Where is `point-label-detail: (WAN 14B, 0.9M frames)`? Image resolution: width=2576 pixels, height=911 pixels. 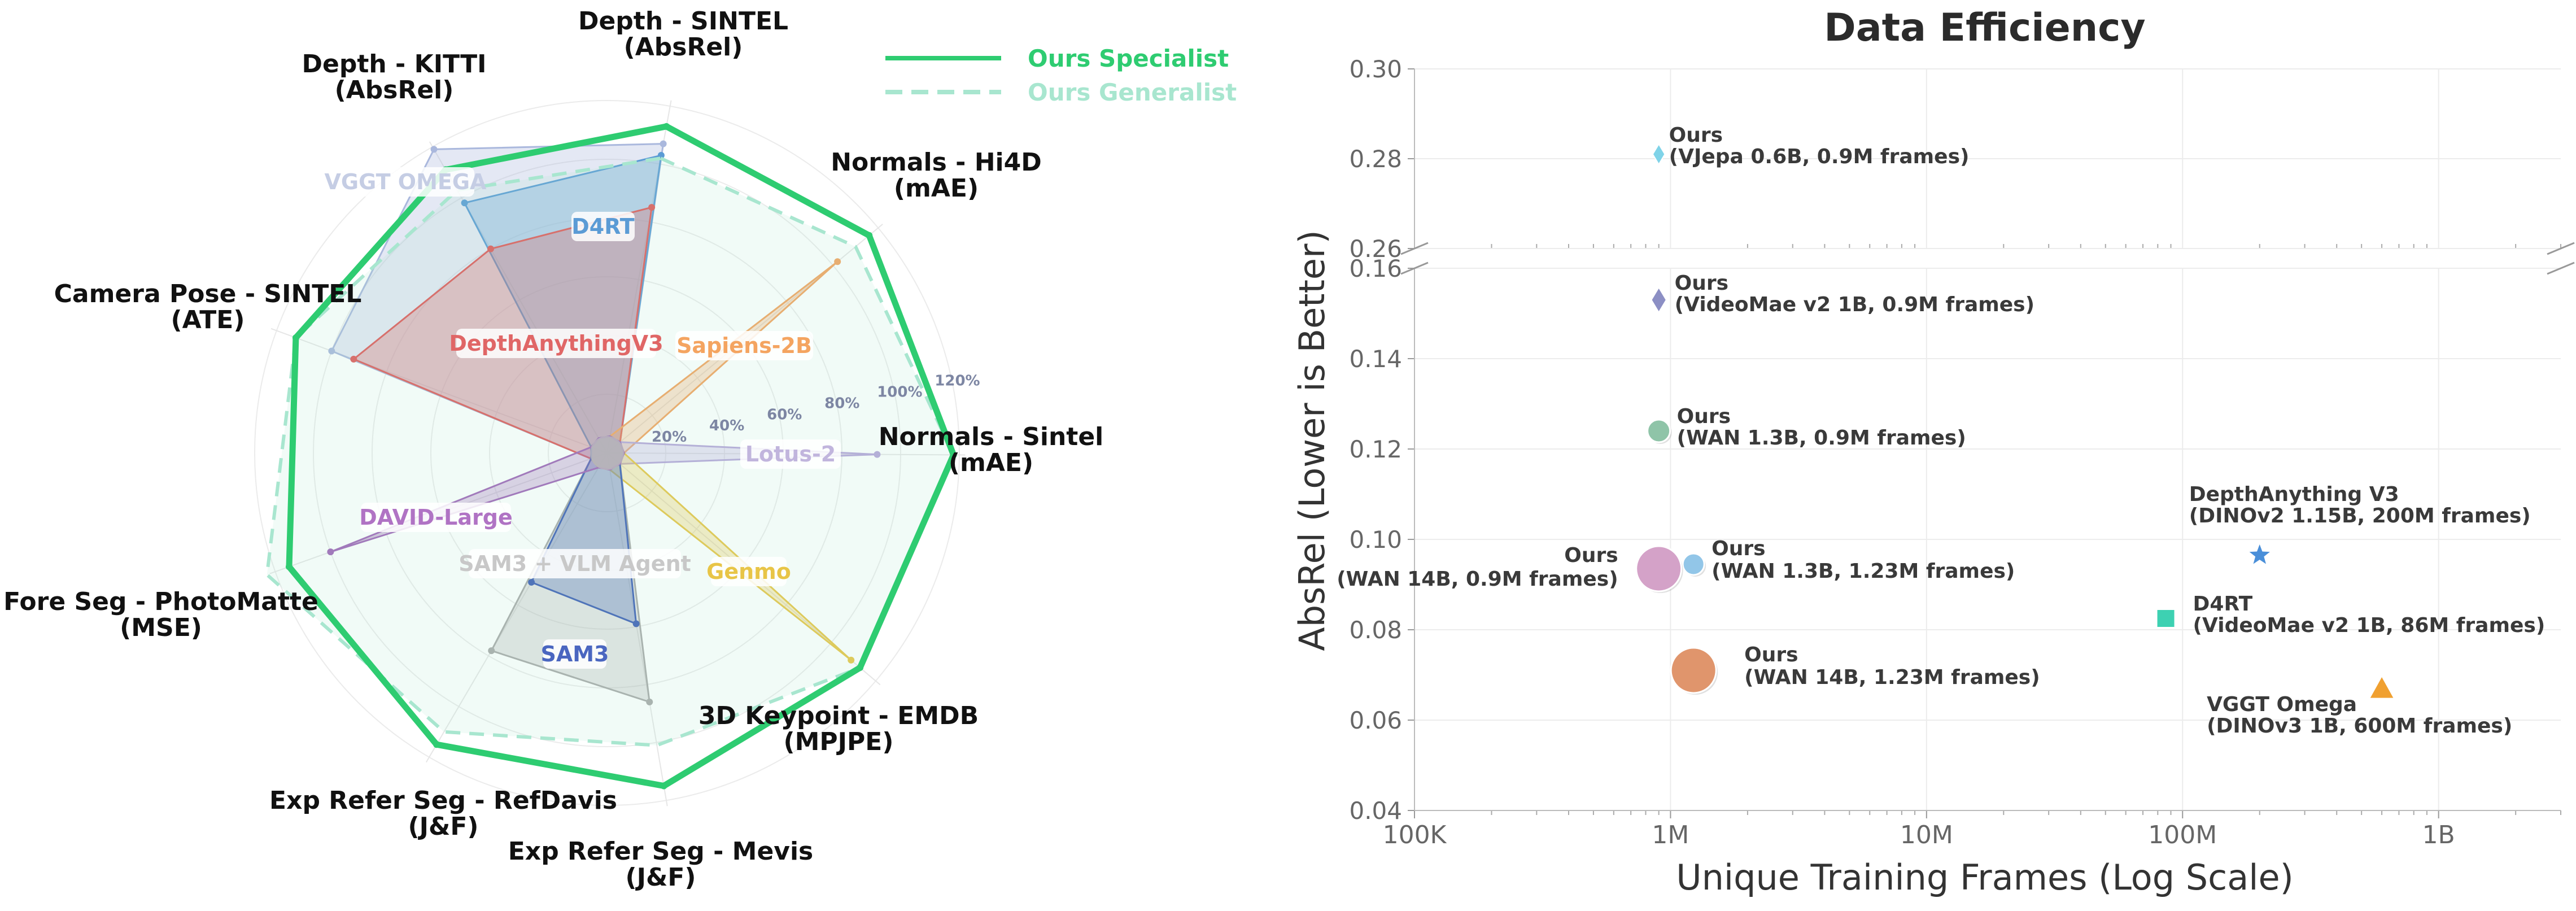 point-label-detail: (WAN 14B, 0.9M frames) is located at coordinates (1477, 579).